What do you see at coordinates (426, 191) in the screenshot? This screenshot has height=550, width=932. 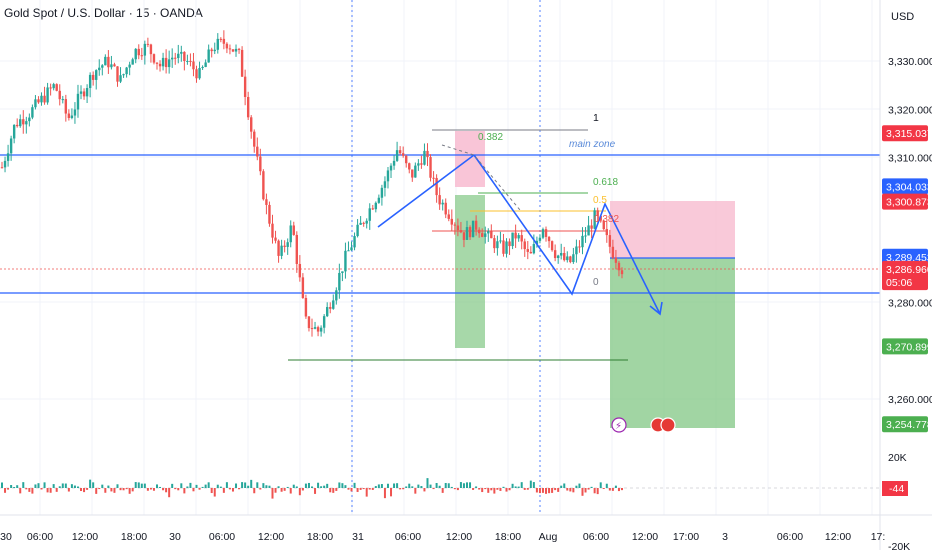 I see `trend-line-up` at bounding box center [426, 191].